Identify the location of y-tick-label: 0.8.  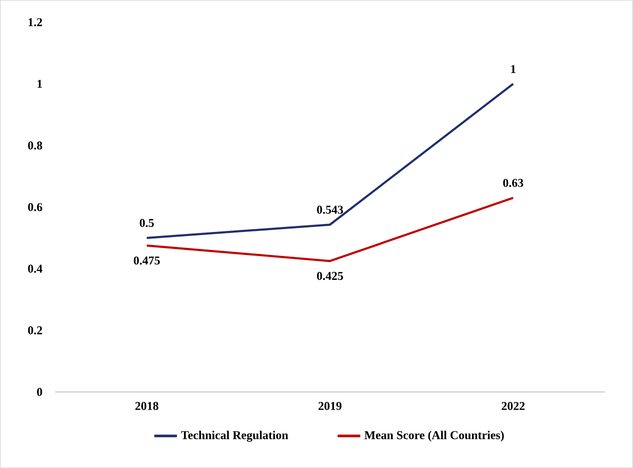
(35, 145).